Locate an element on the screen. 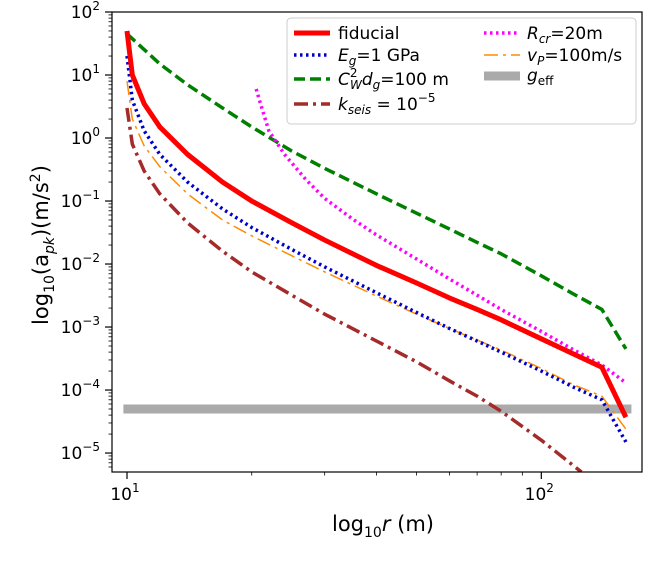  y-tick-label: 10⁻⁵ is located at coordinates (80, 452).